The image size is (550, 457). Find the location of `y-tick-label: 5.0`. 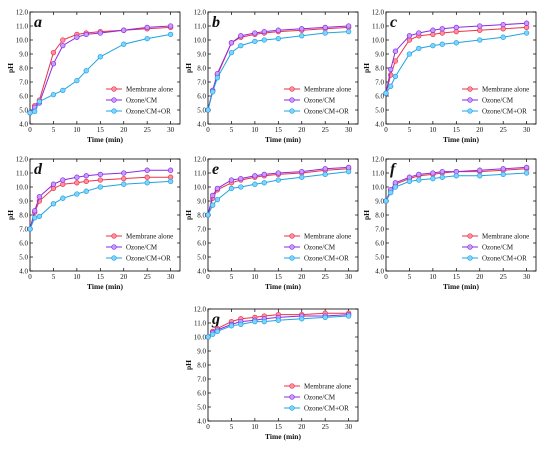

y-tick-label: 5.0 is located at coordinates (201, 257).